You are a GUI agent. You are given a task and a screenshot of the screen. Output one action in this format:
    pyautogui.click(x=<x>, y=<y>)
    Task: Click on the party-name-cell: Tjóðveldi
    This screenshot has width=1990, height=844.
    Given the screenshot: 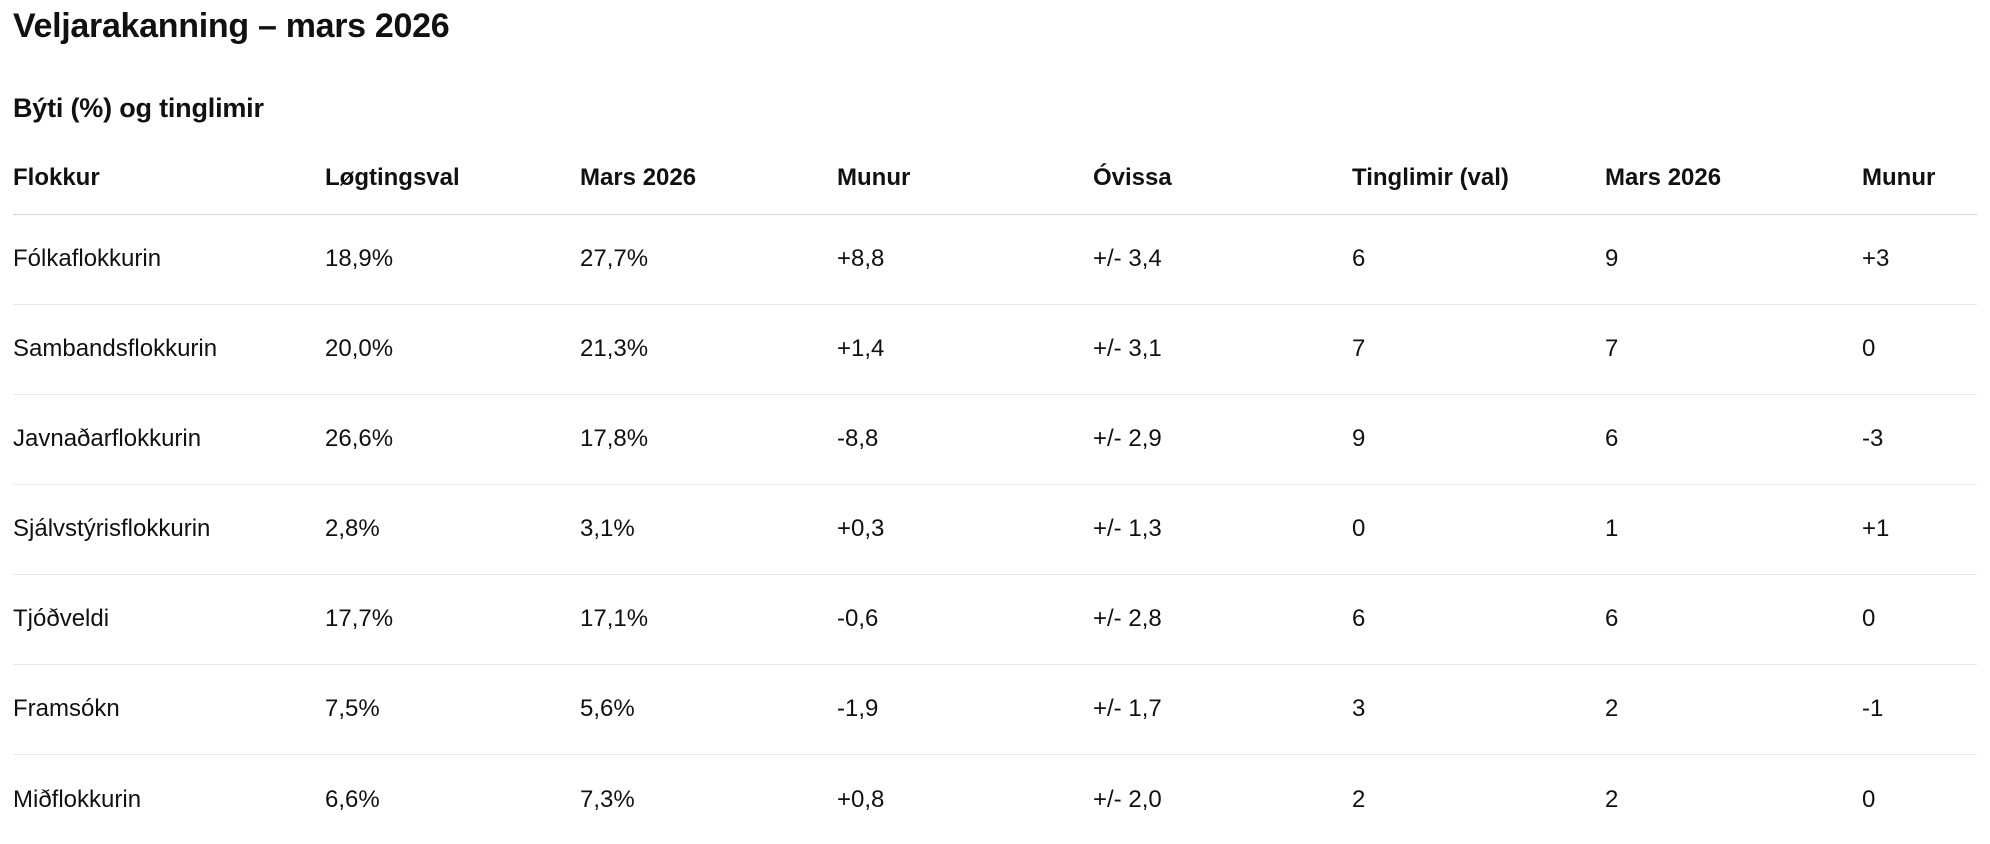 What is the action you would take?
    pyautogui.click(x=169, y=619)
    